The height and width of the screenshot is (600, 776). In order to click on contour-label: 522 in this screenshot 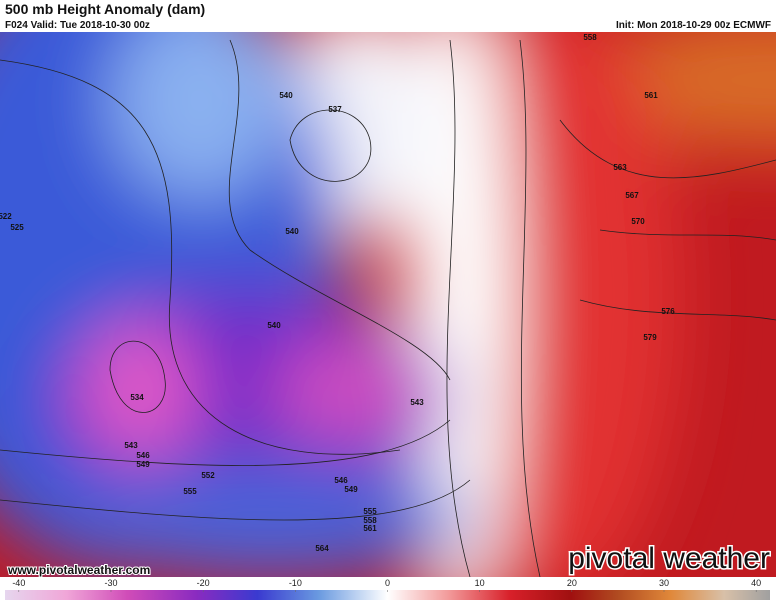, I will do `click(6, 216)`.